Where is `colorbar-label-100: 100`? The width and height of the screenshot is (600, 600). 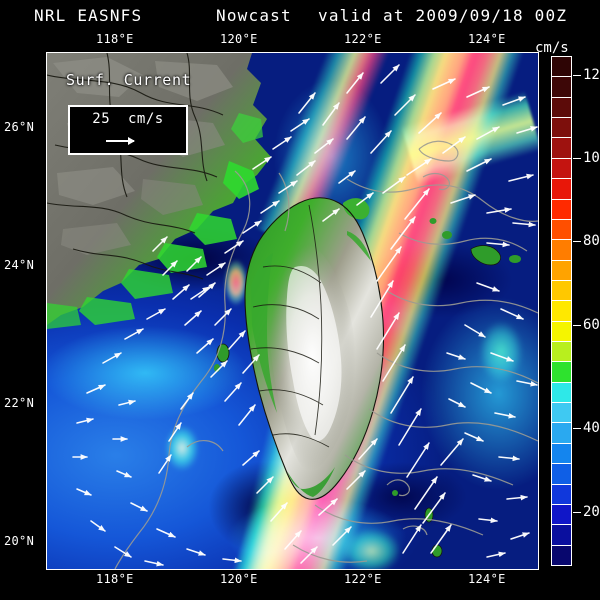 colorbar-label-100: 100 is located at coordinates (591, 158).